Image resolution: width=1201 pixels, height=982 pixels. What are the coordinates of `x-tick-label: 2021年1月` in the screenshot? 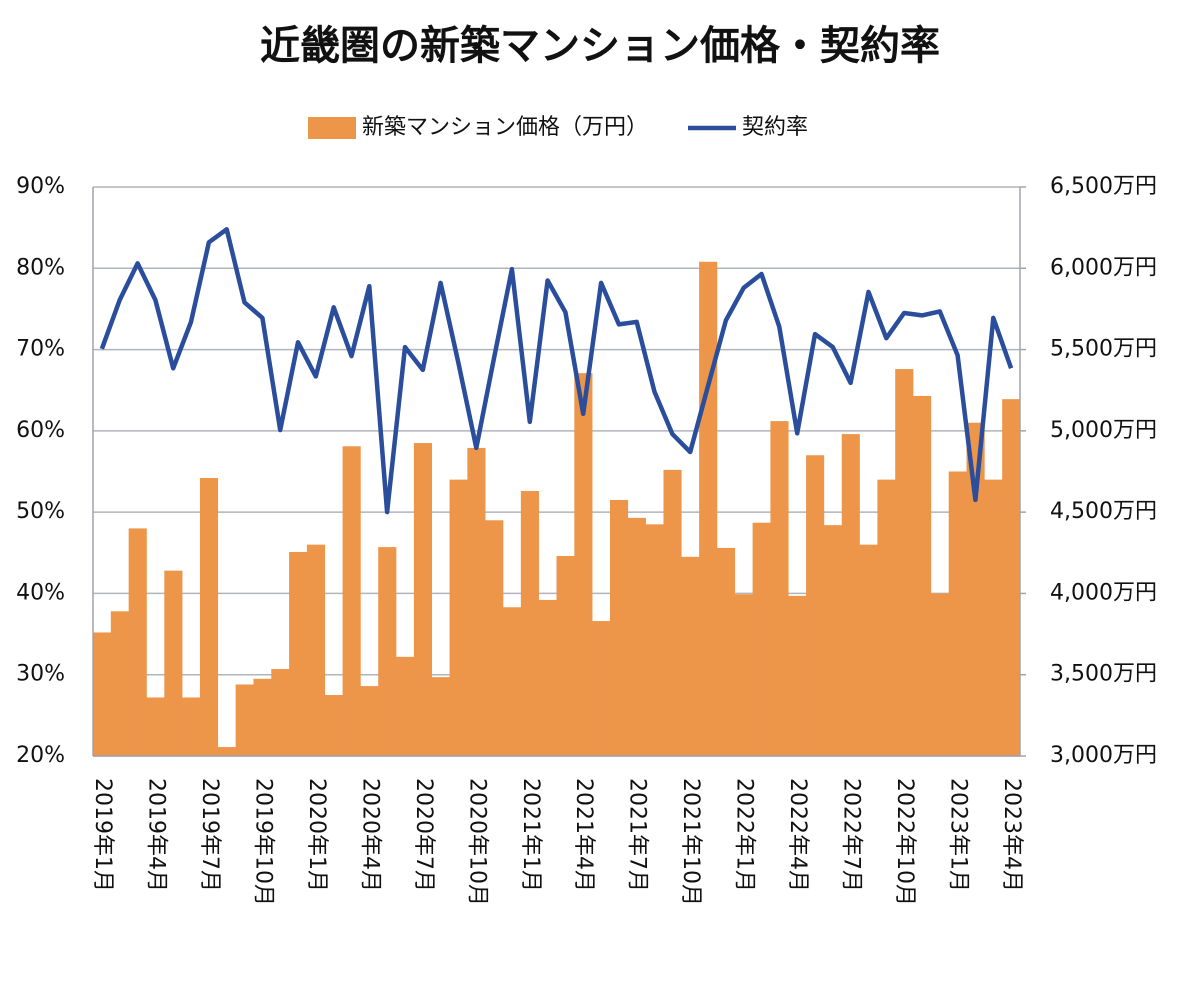 It's located at (530, 835).